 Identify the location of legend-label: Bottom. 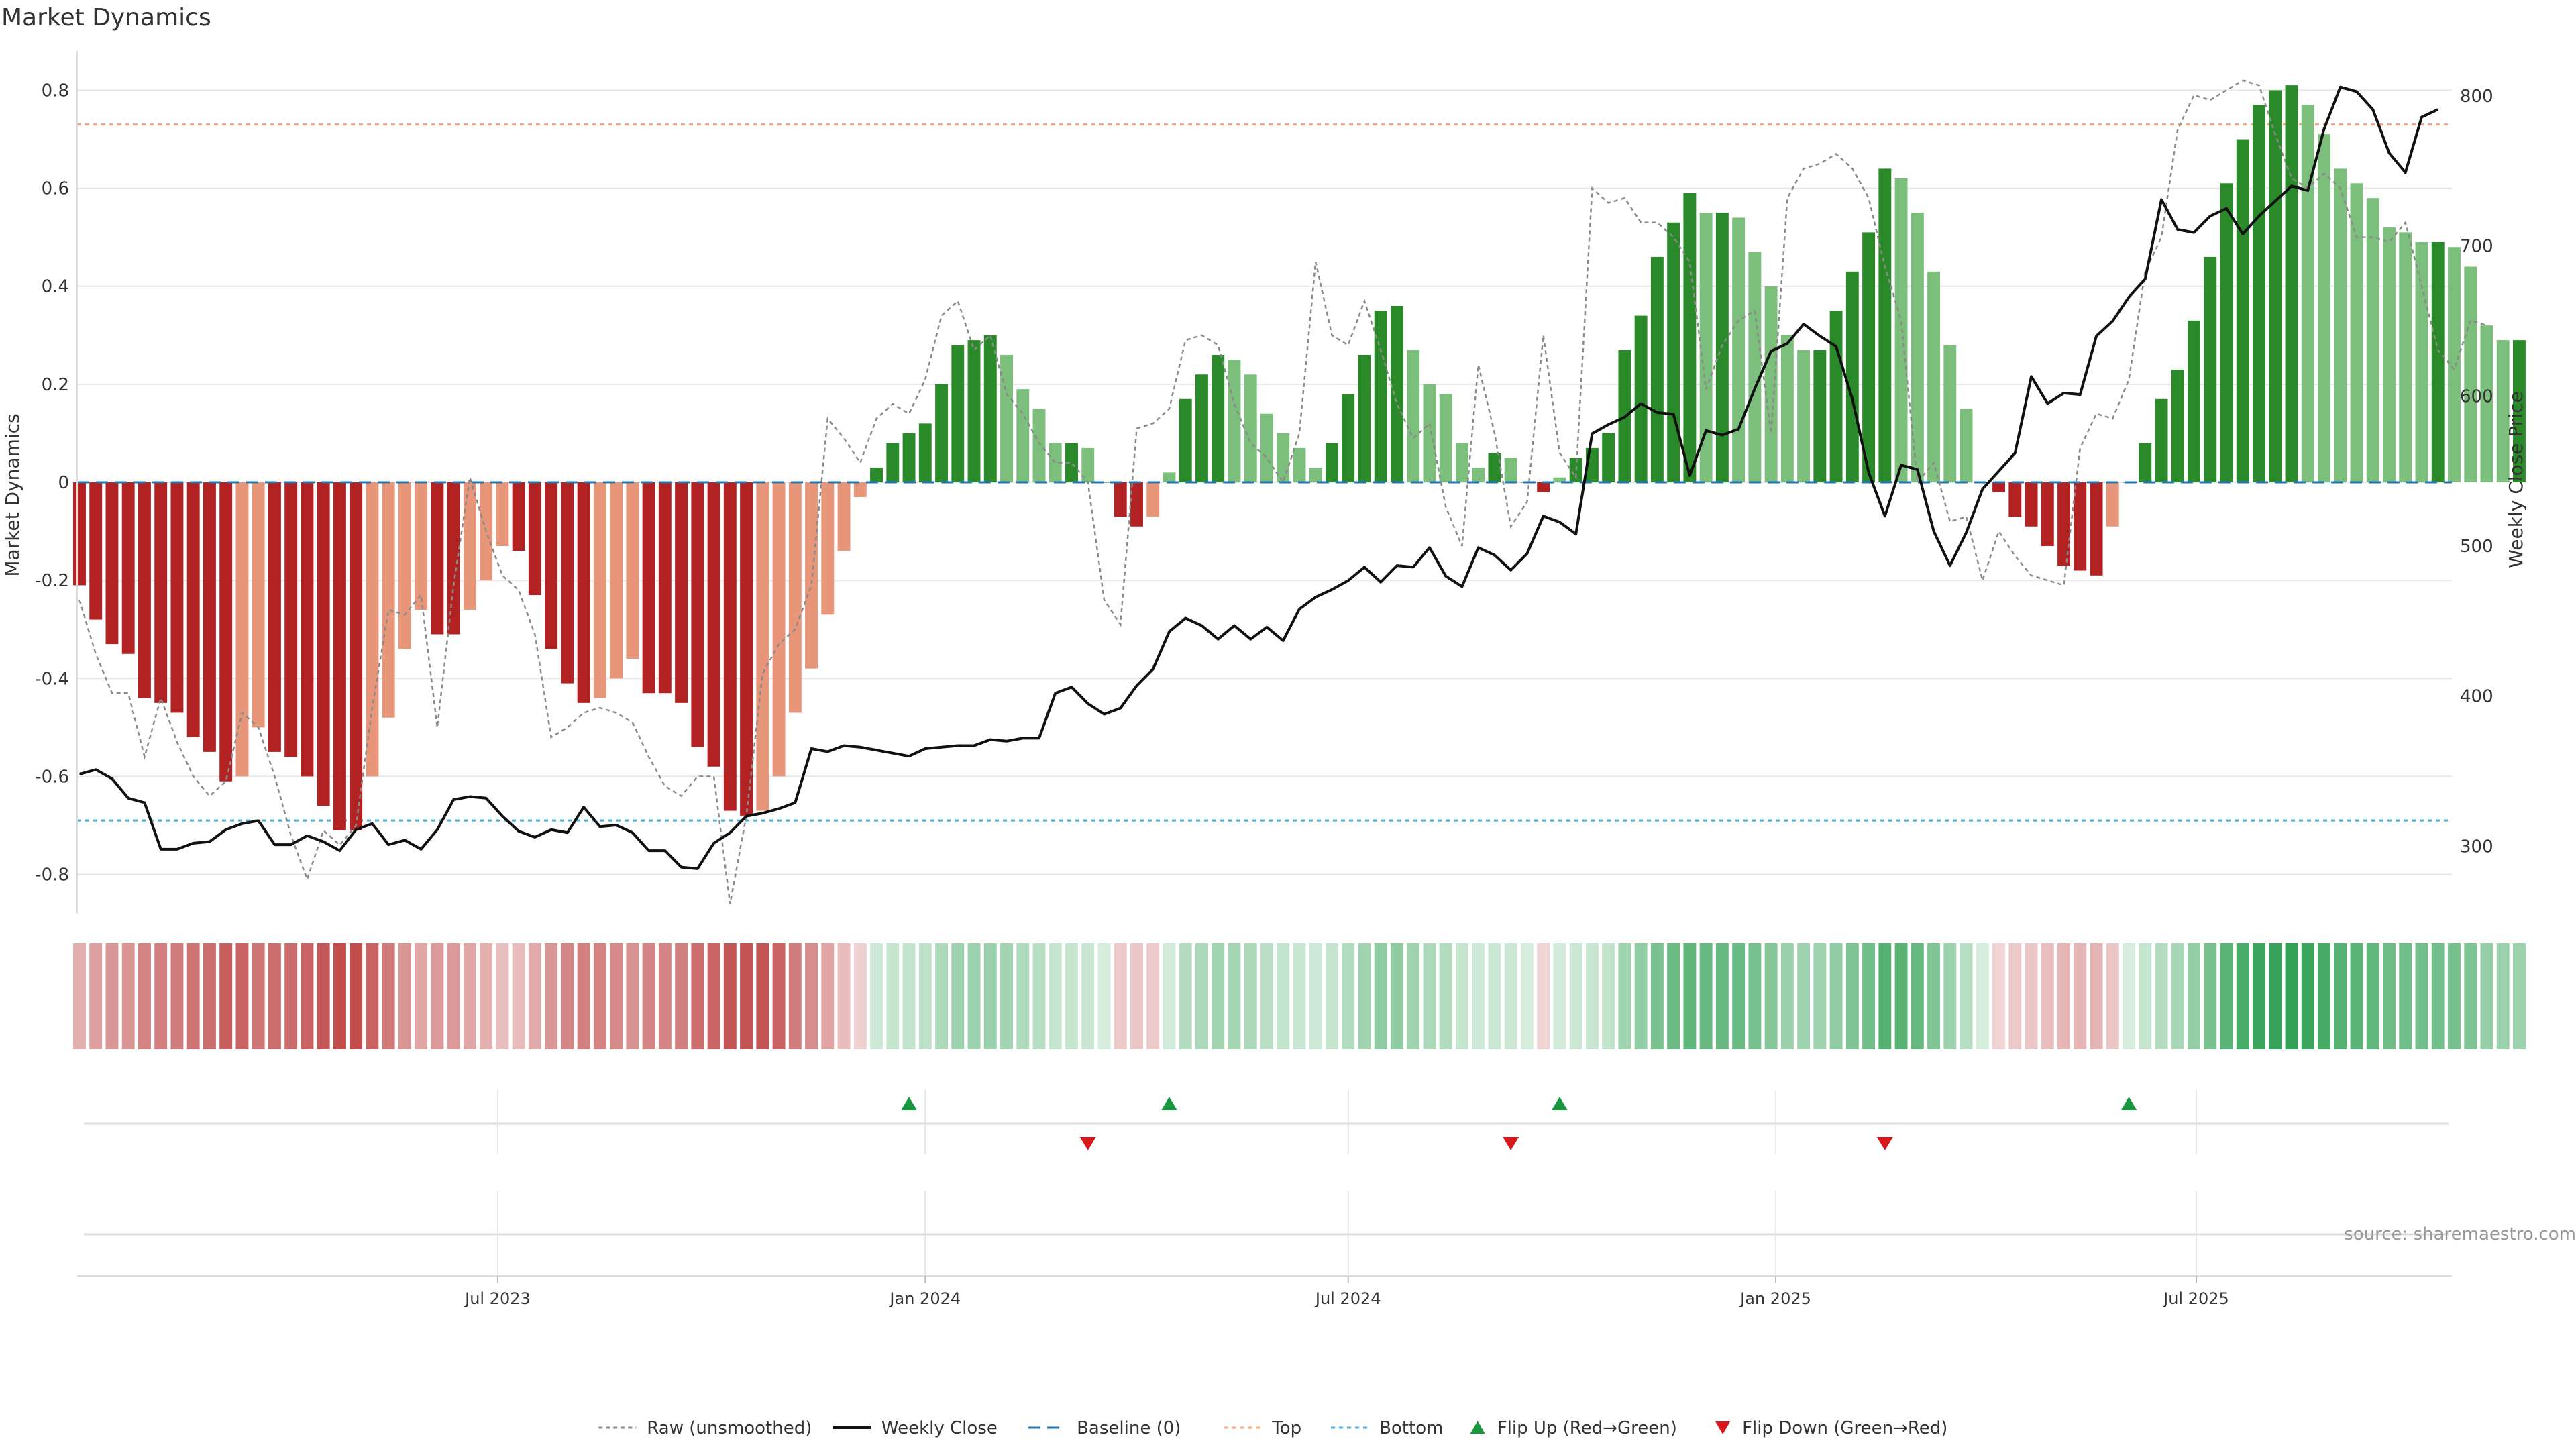
(1411, 1428).